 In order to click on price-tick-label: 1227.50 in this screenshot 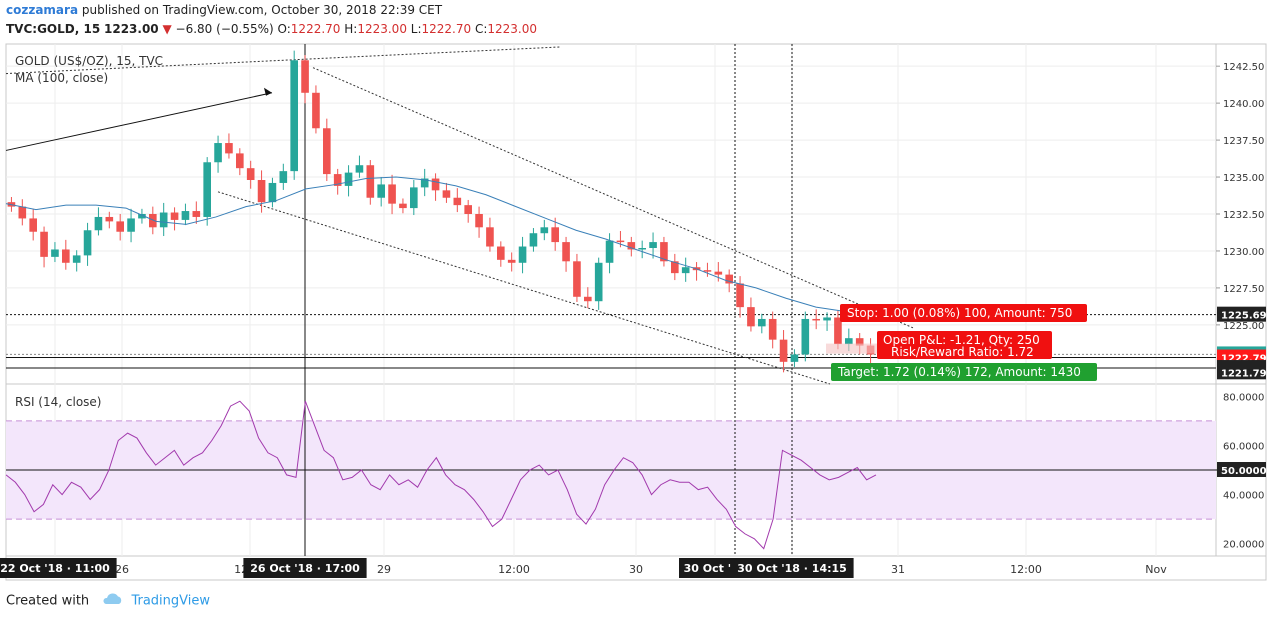, I will do `click(1243, 289)`.